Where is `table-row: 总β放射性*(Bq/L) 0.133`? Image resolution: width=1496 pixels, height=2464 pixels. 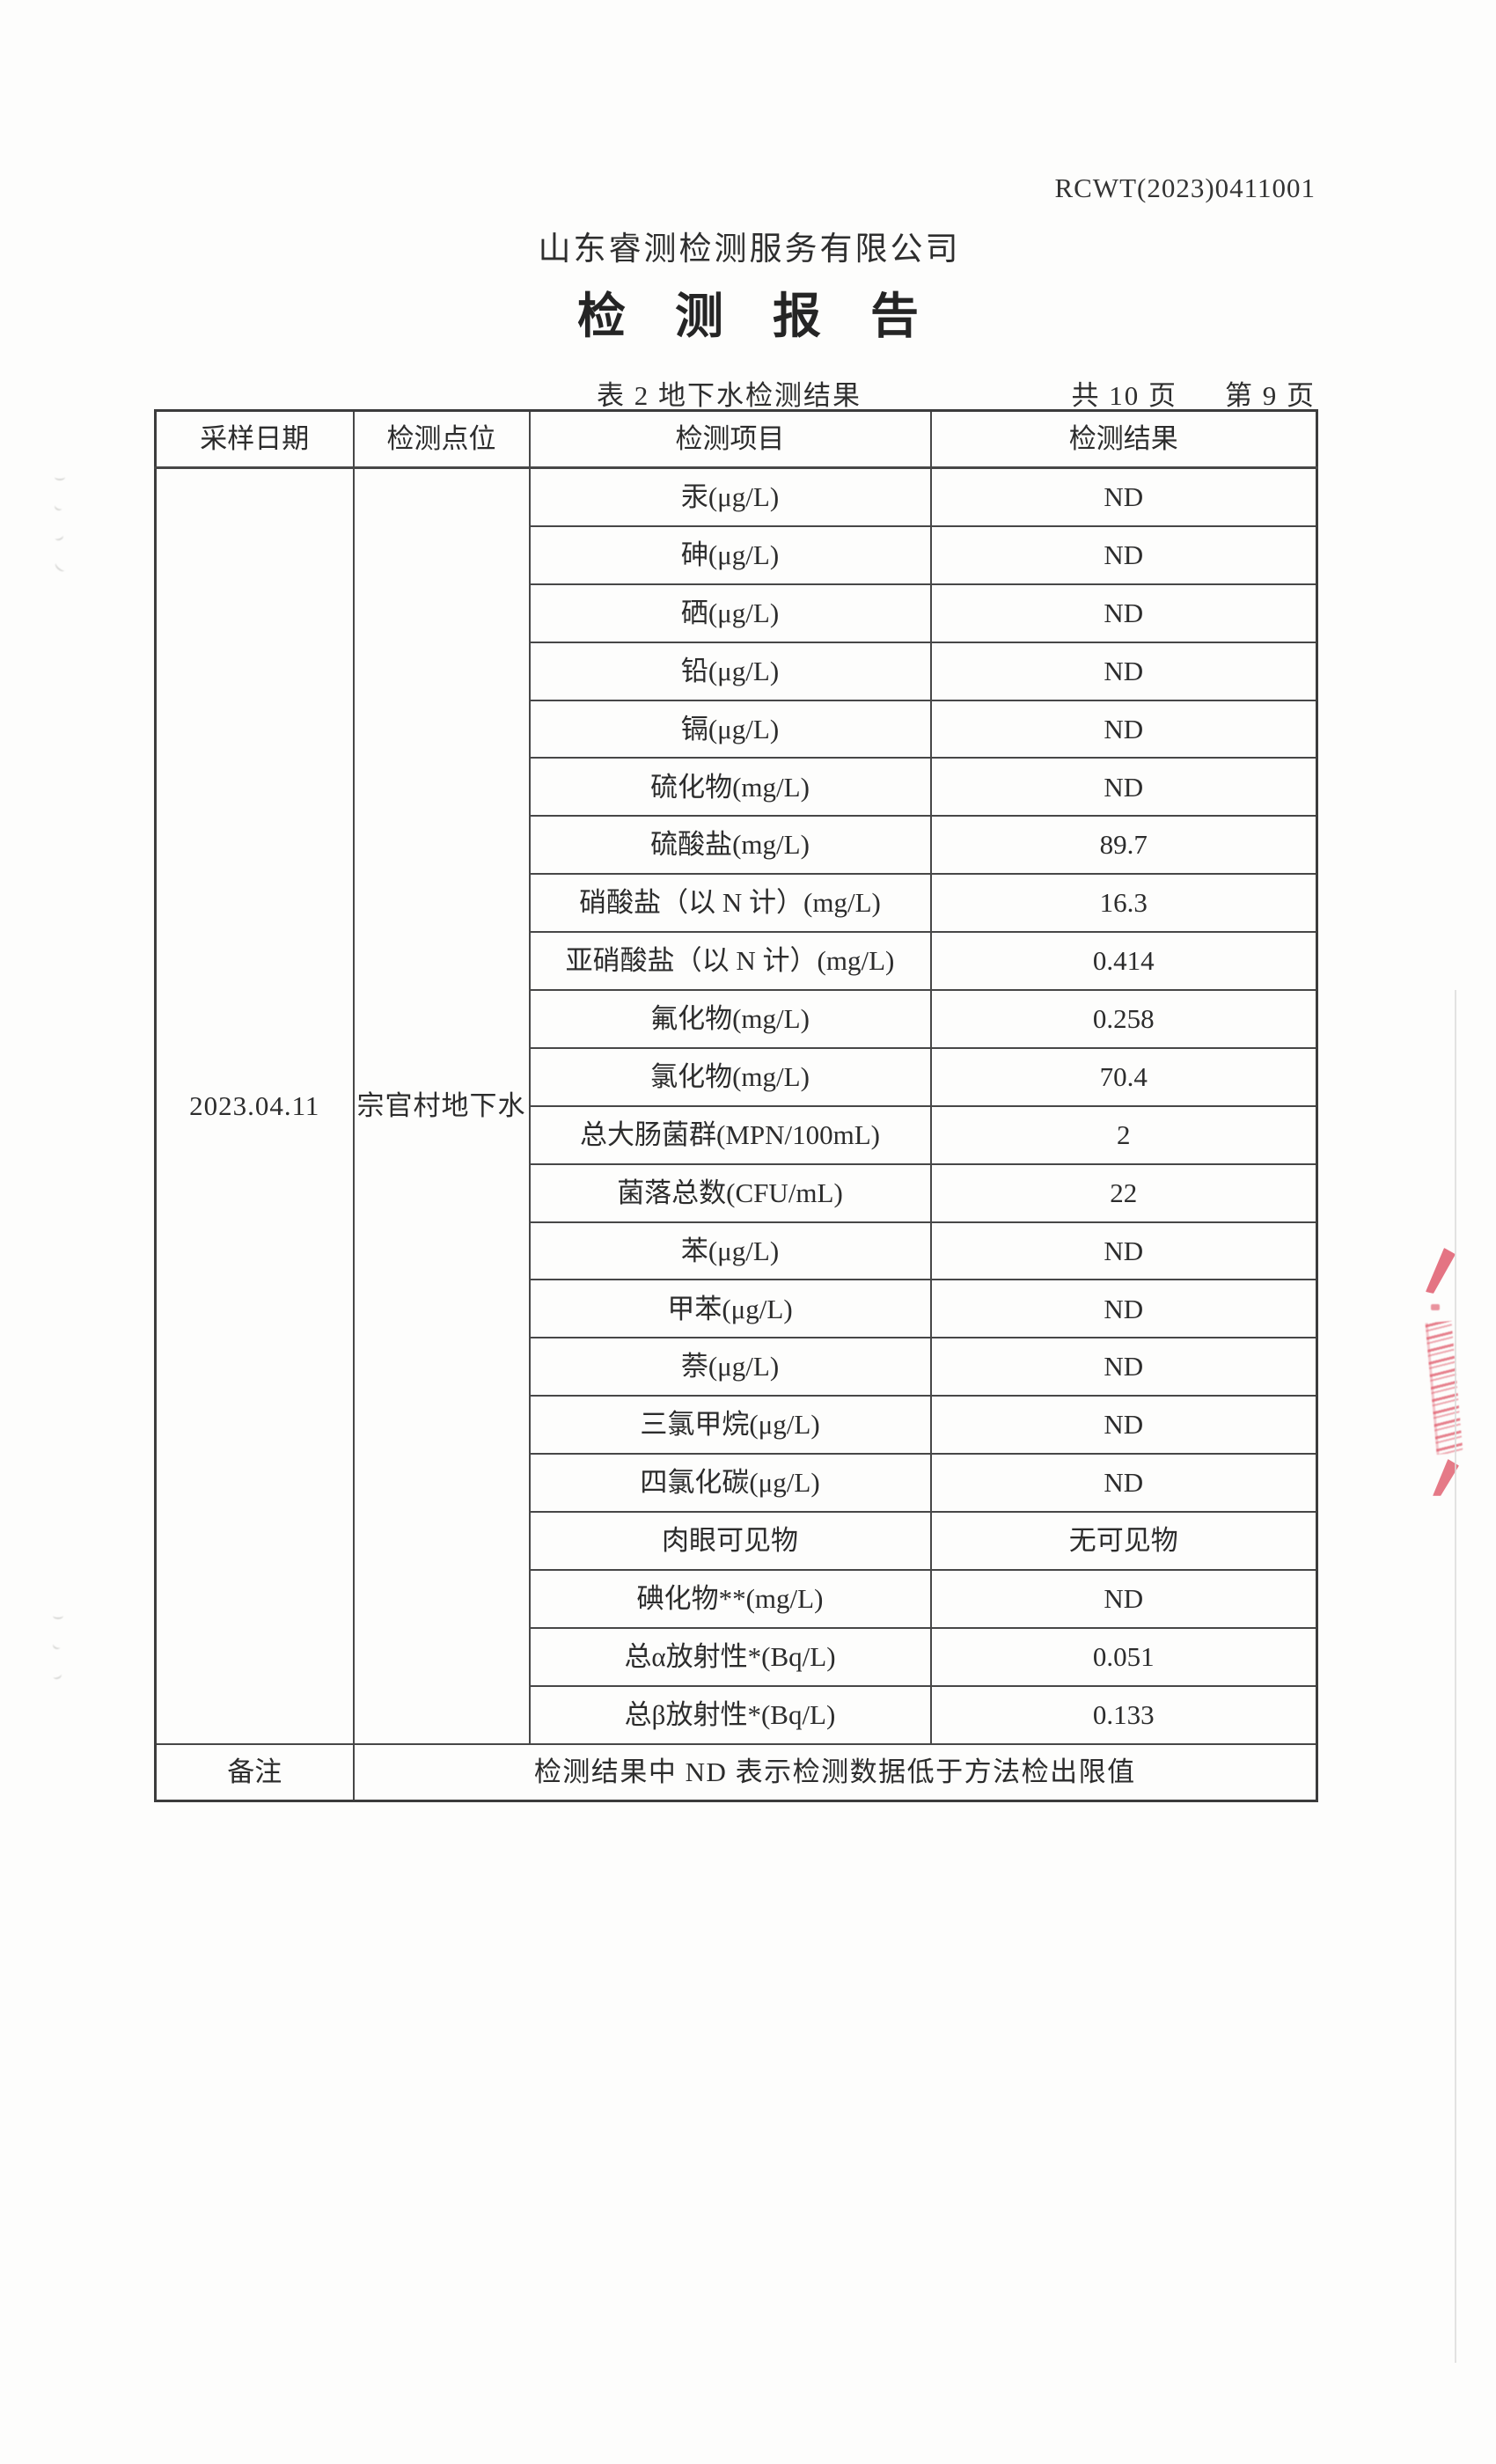 table-row: 总β放射性*(Bq/L) 0.133 is located at coordinates (737, 1715).